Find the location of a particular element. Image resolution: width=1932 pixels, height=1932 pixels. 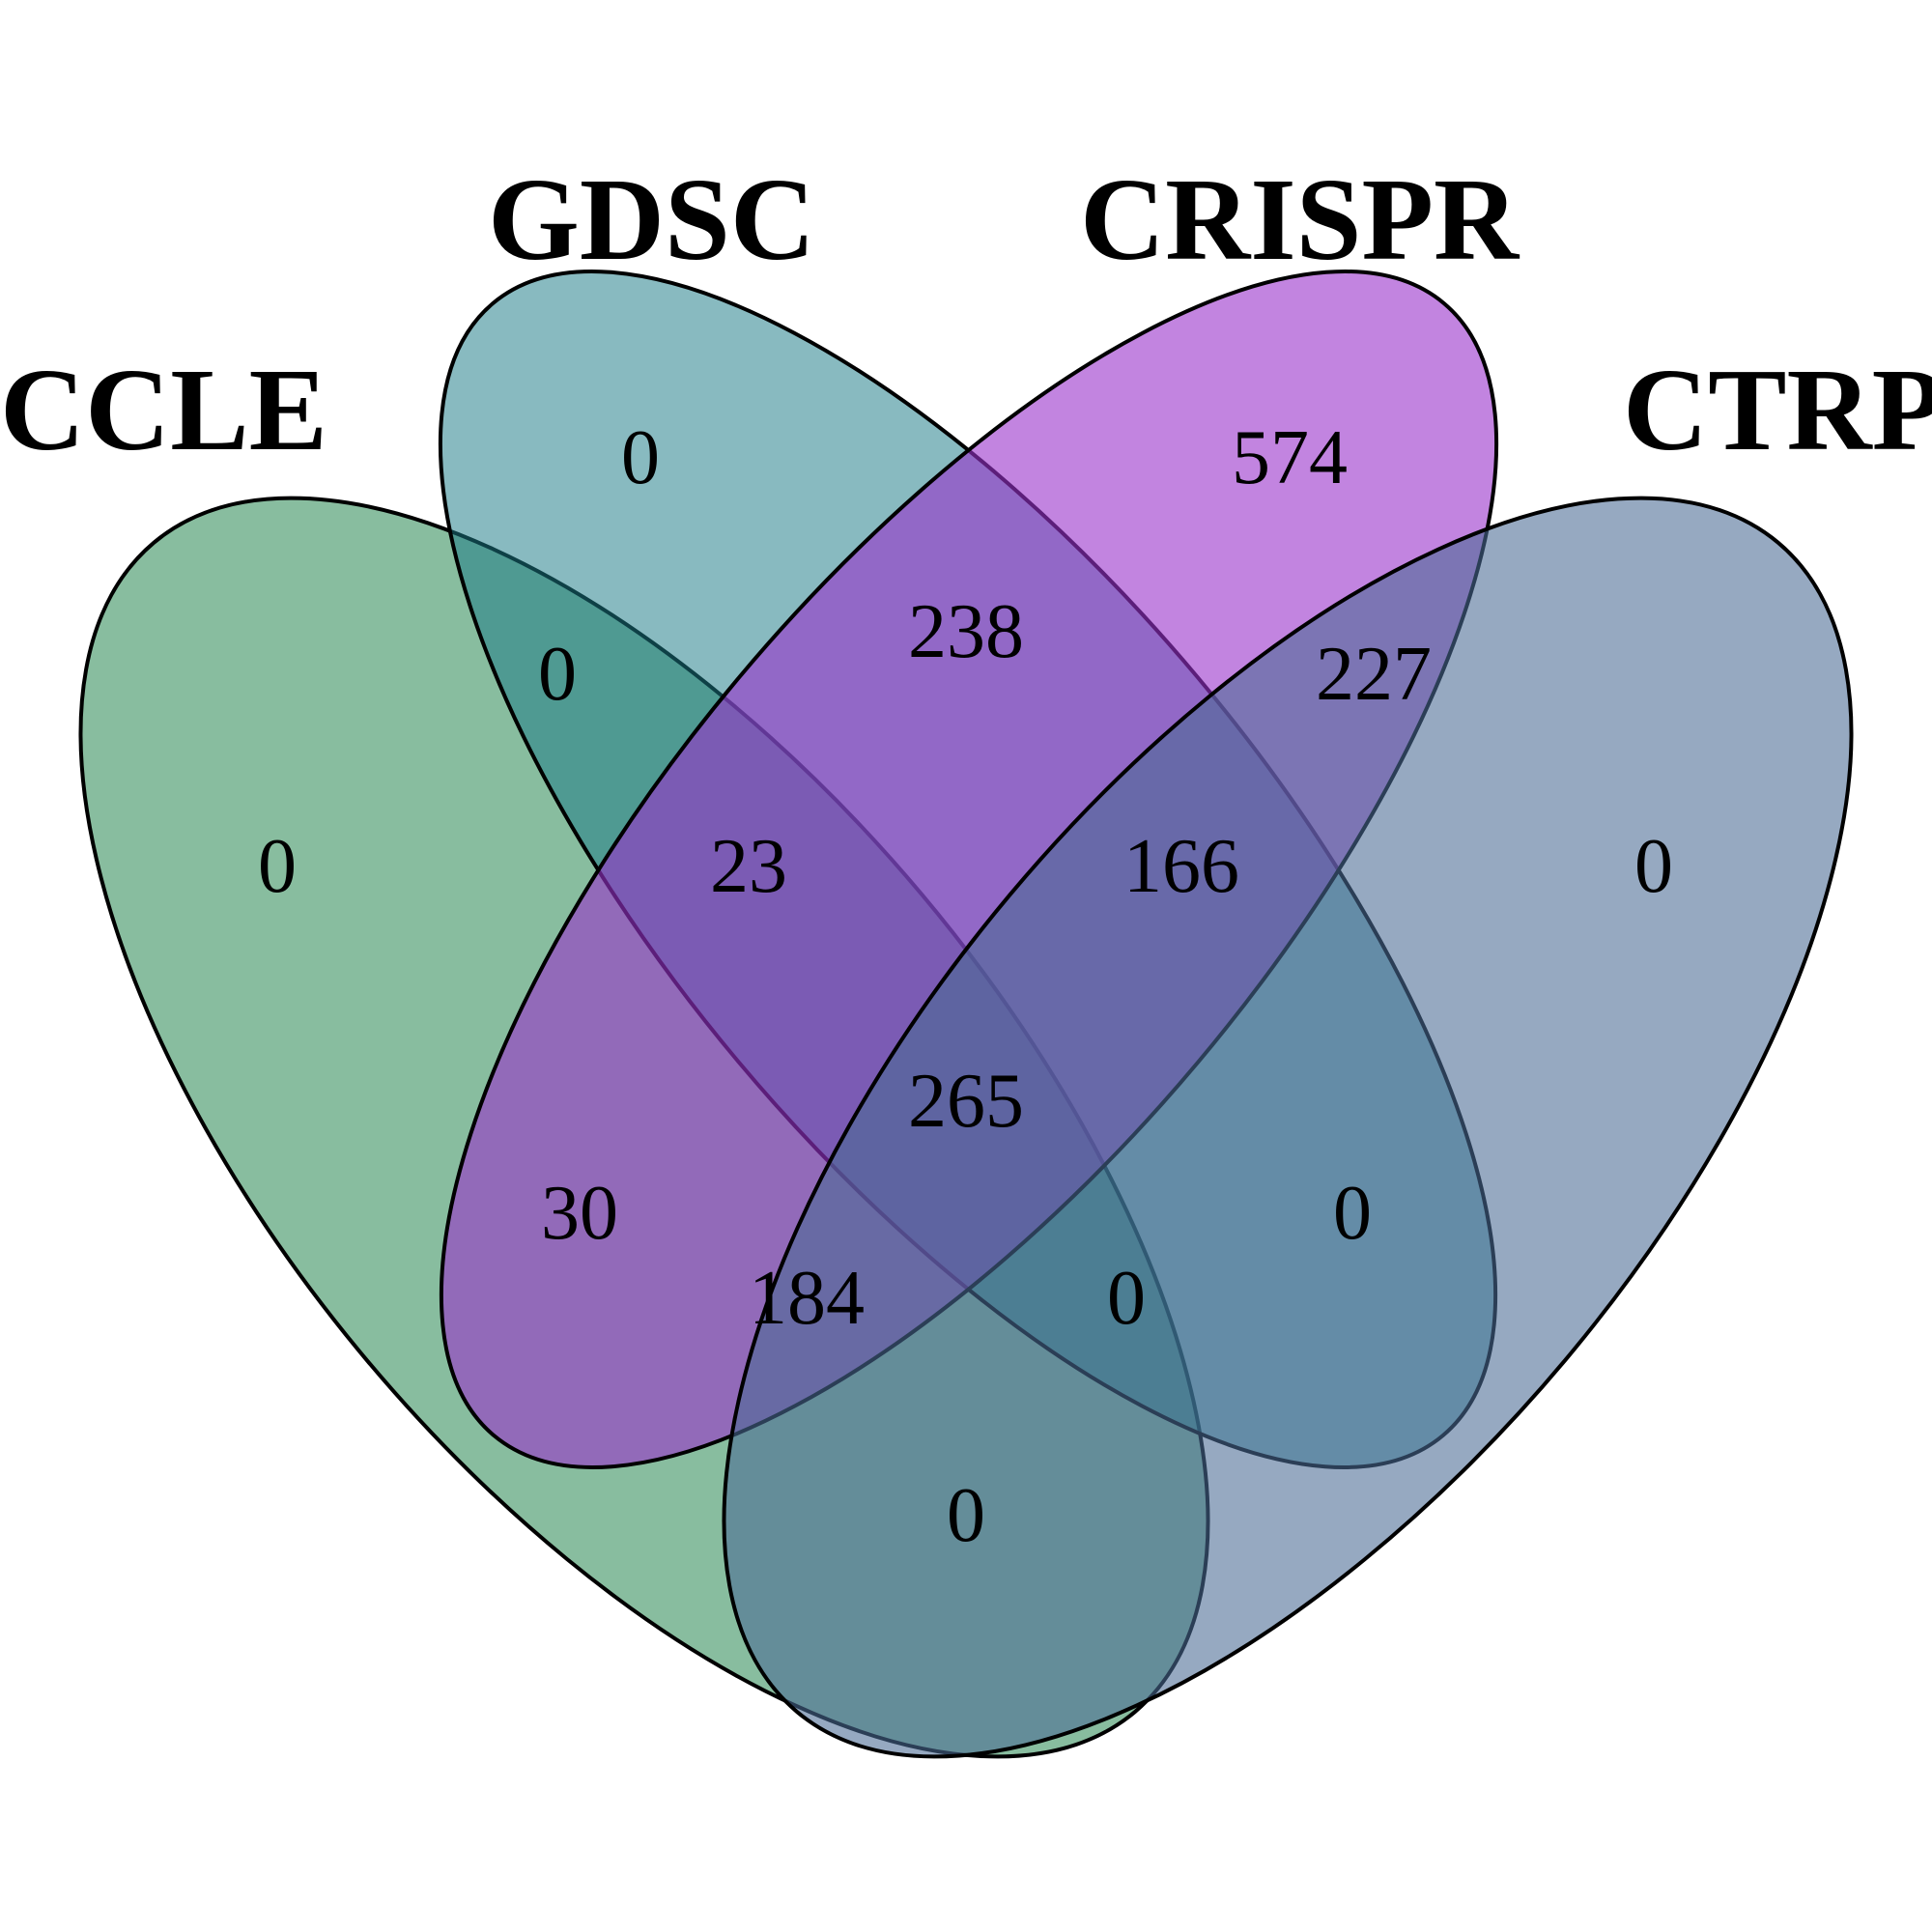

count-gdsc-only: 0 is located at coordinates (640, 457).